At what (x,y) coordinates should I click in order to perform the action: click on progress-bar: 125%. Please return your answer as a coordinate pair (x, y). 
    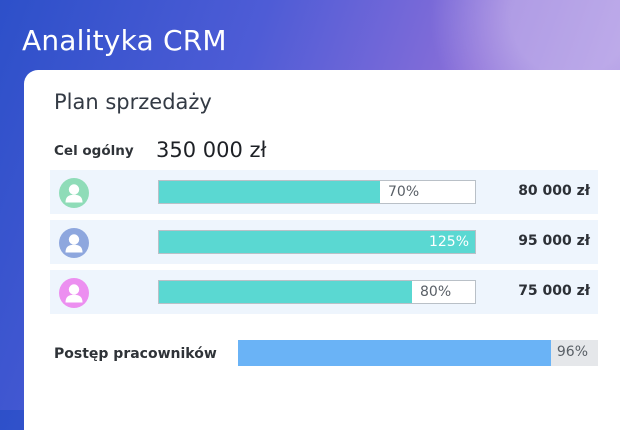
    Looking at the image, I should click on (317, 242).